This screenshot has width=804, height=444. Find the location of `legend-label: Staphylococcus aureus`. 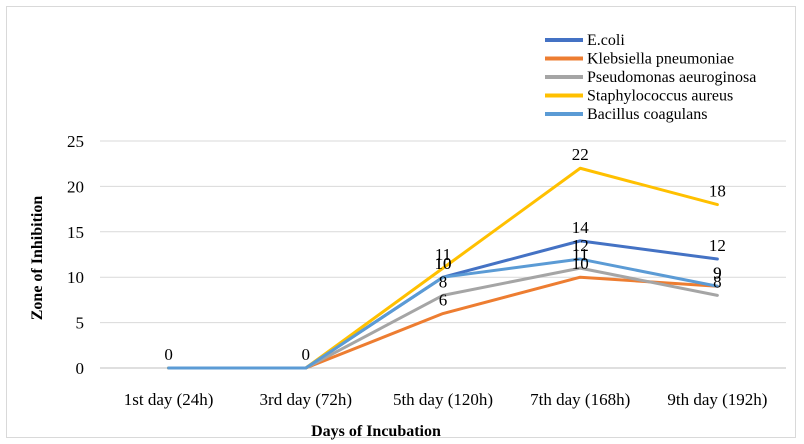

legend-label: Staphylococcus aureus is located at coordinates (660, 96).